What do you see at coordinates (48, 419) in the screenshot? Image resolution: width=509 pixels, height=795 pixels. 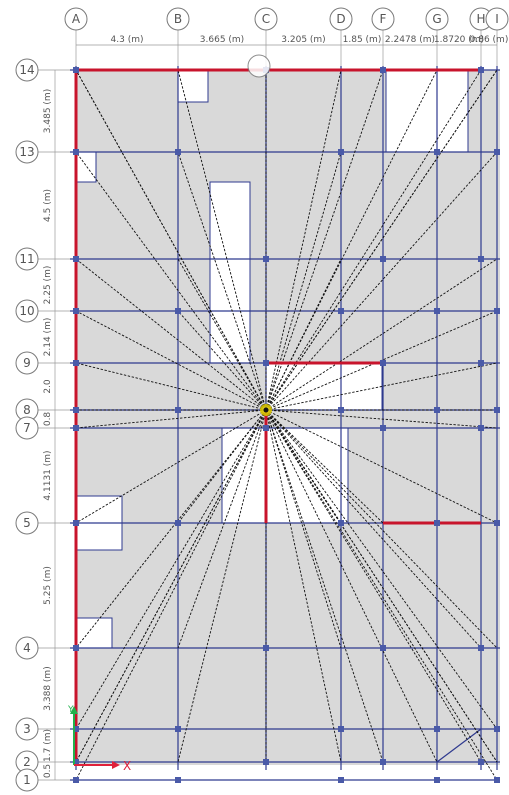 I see `y-dimension: 0.8` at bounding box center [48, 419].